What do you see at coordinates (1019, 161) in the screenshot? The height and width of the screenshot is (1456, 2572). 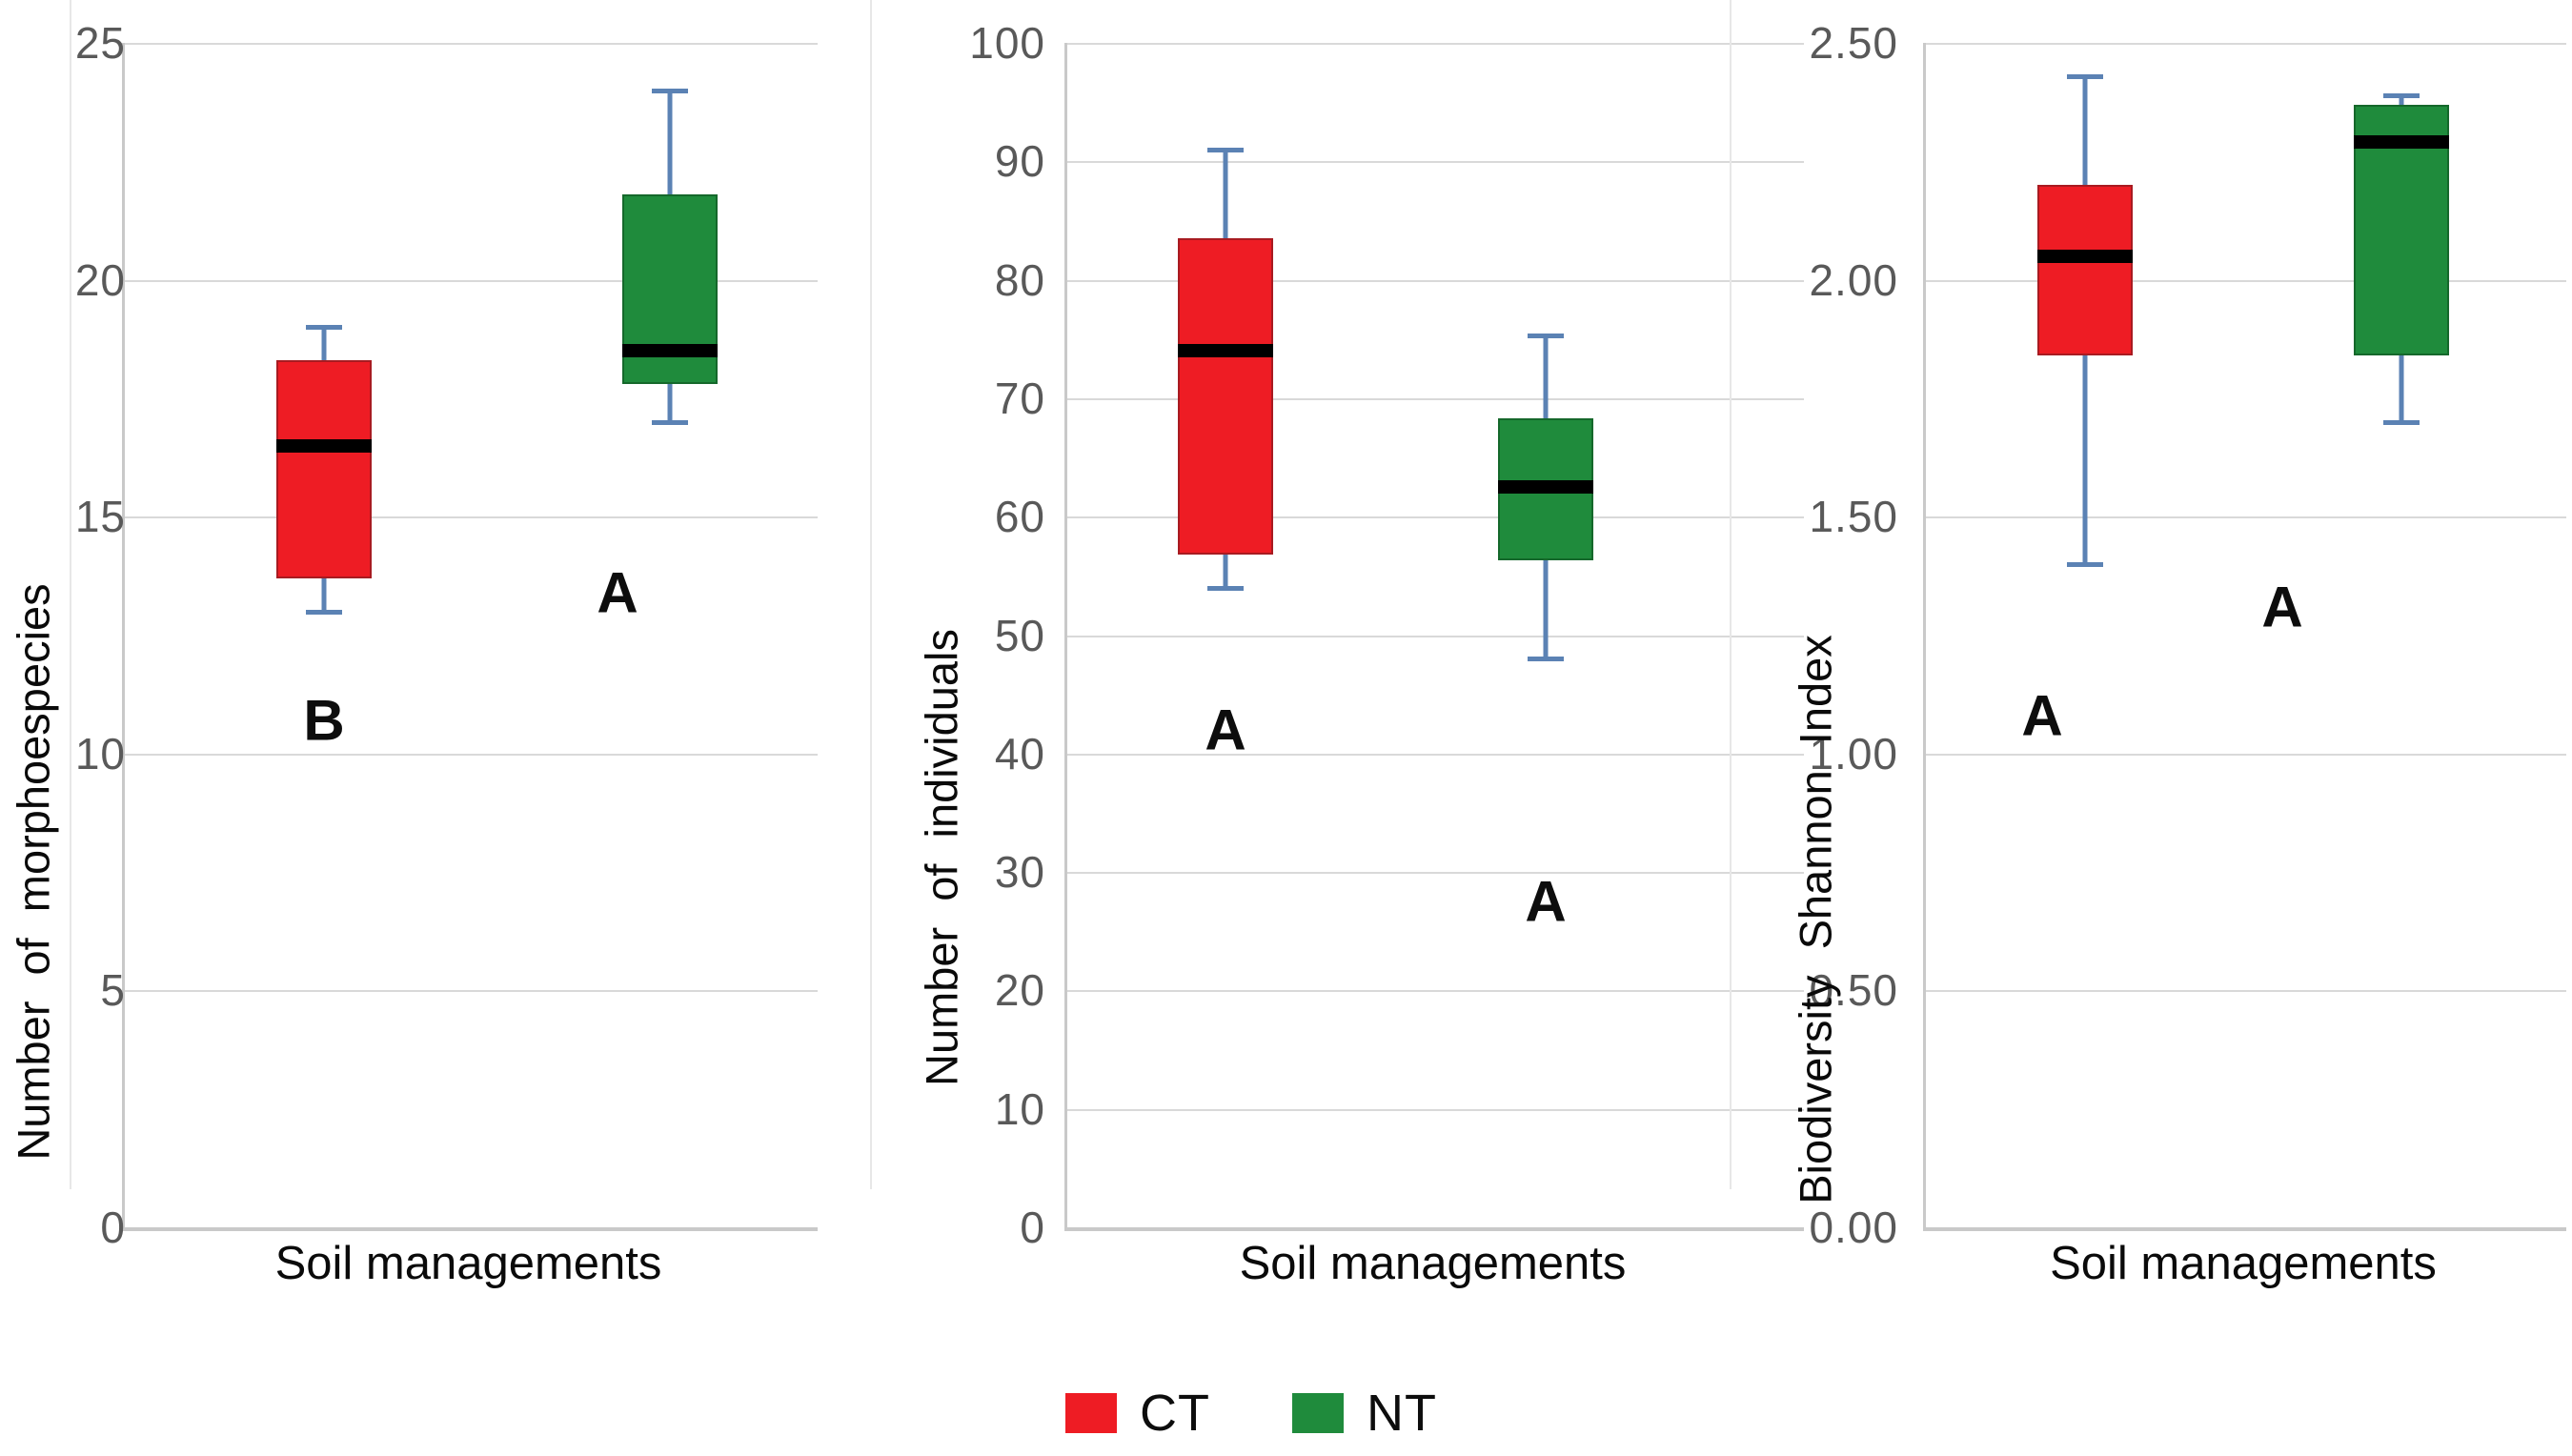 I see `y-axis-tick-label: 90` at bounding box center [1019, 161].